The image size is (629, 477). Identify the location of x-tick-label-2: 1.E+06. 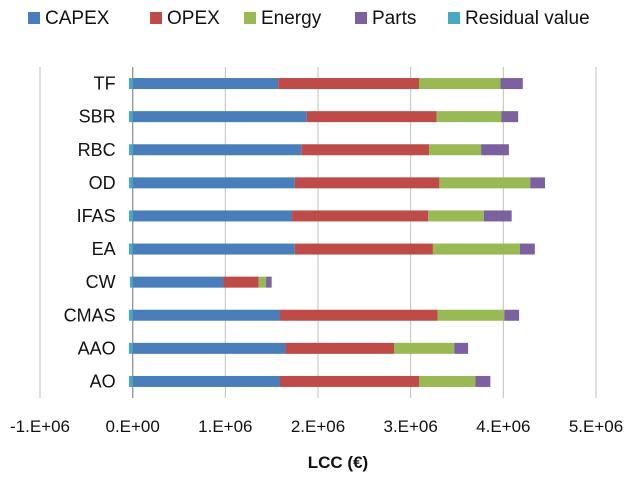
(225, 426).